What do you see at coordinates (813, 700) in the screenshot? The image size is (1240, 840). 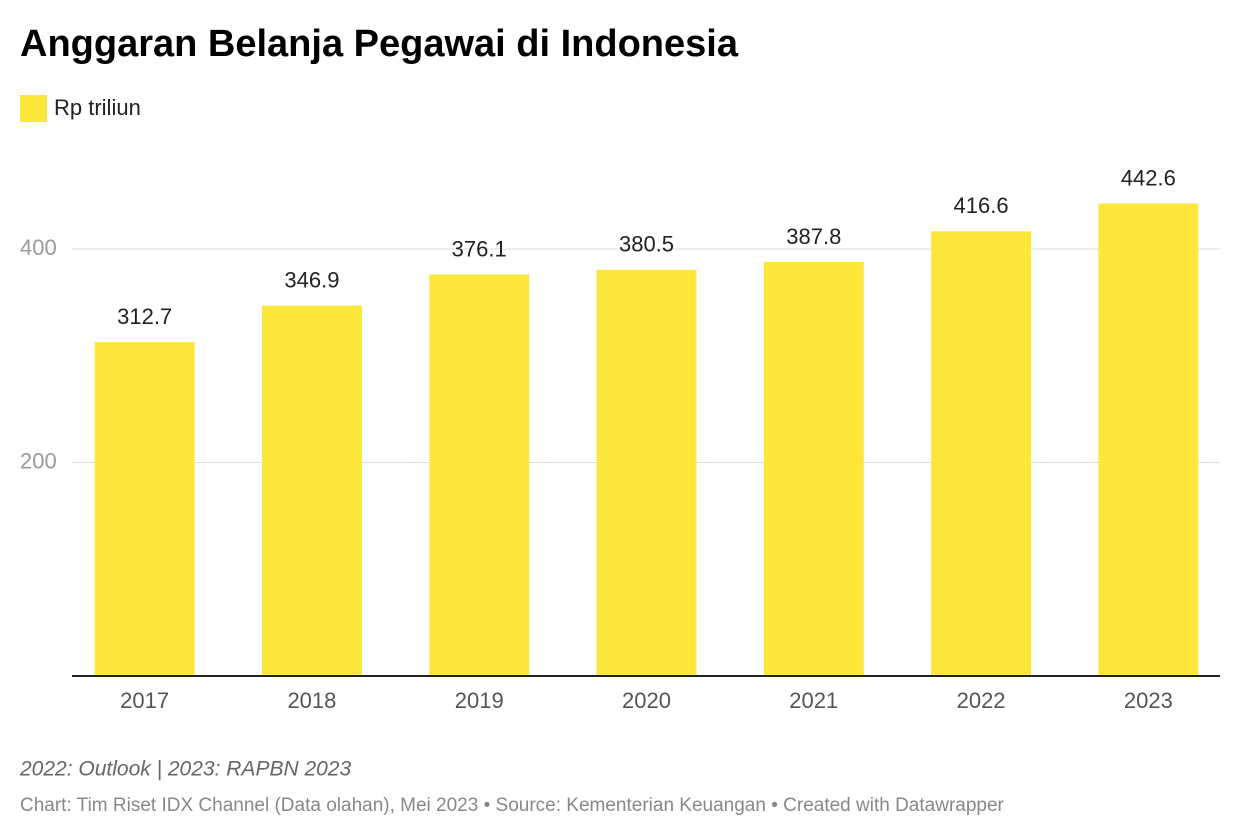 I see `x-tick-label: 2021` at bounding box center [813, 700].